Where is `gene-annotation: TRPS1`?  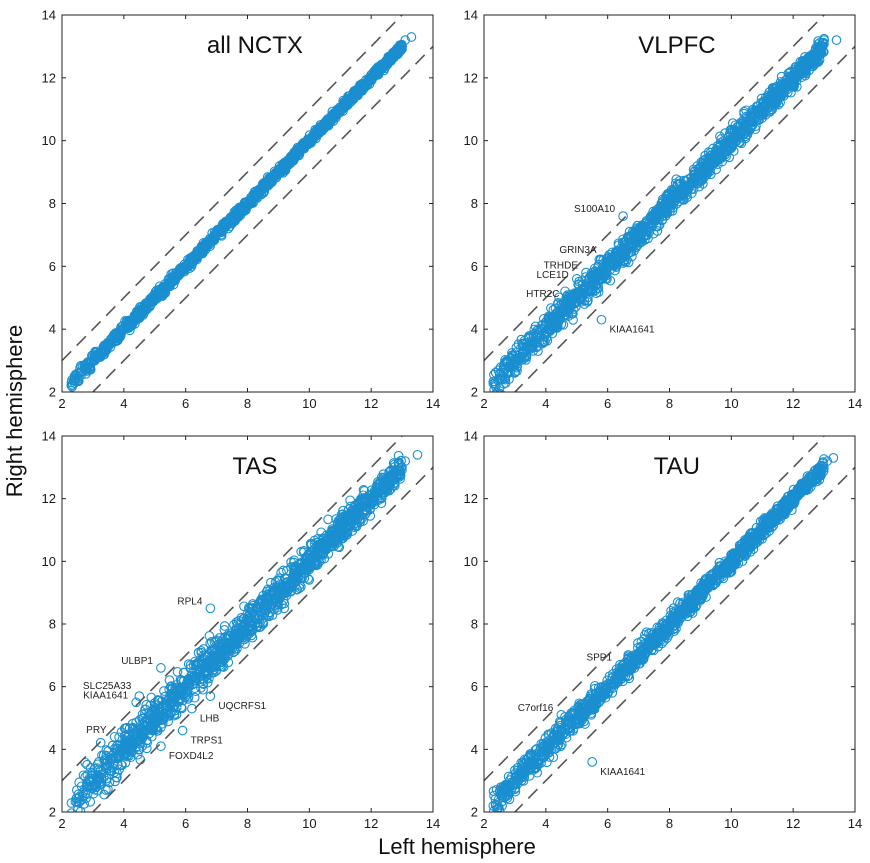 gene-annotation: TRPS1 is located at coordinates (207, 741).